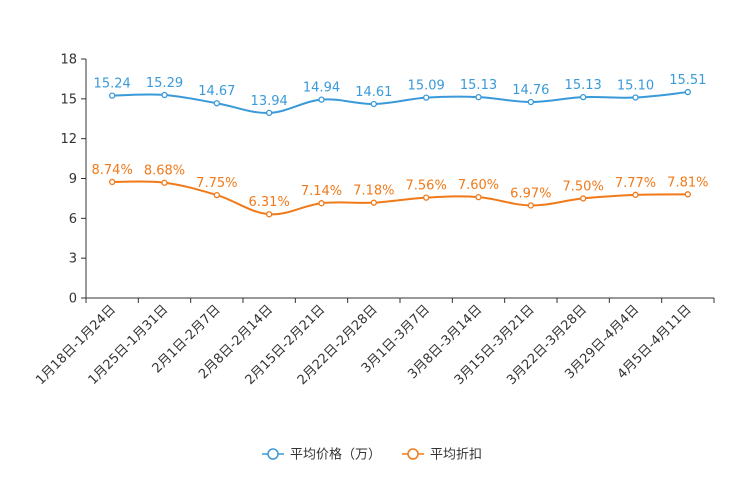  I want to click on data-label: 7.81%, so click(687, 182).